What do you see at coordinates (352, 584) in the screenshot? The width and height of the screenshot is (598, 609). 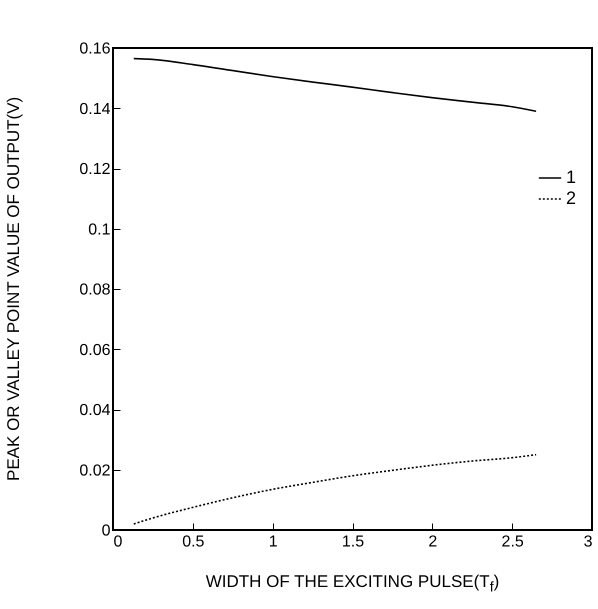 I see `x-axis-title: WIDTH OF THE EXCITING PULSE(T$_{f}$)` at bounding box center [352, 584].